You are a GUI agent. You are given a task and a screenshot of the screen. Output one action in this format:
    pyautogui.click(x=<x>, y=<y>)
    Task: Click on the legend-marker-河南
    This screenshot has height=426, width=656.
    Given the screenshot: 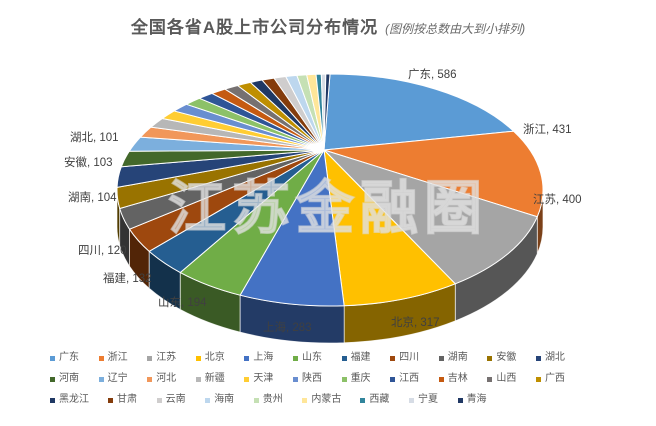 What is the action you would take?
    pyautogui.click(x=52, y=379)
    